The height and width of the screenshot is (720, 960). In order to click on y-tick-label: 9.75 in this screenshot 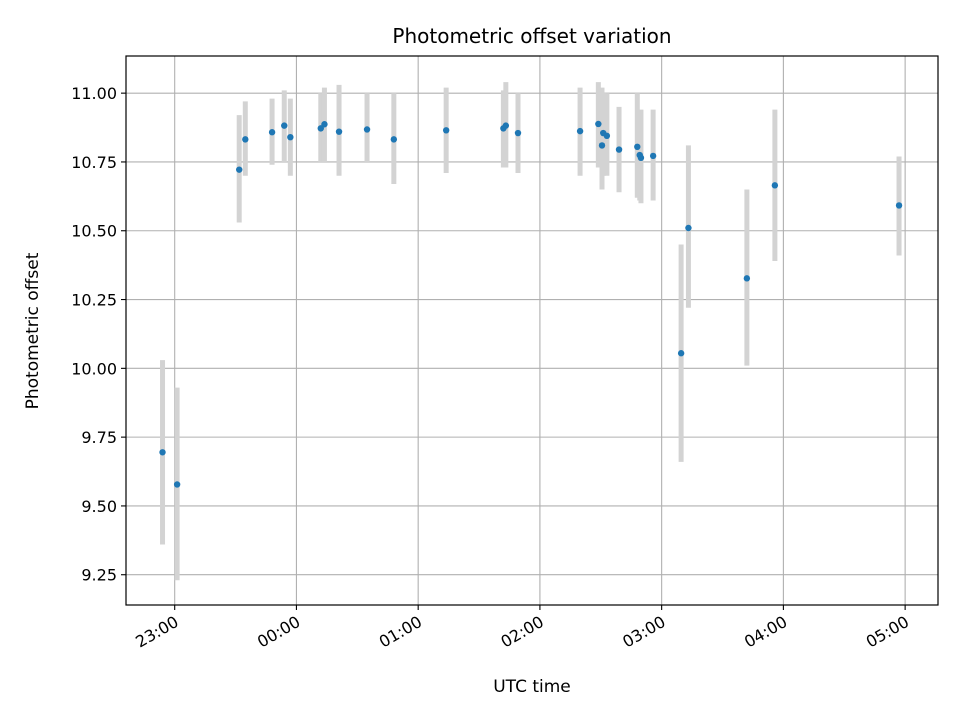, I will do `click(99, 437)`.